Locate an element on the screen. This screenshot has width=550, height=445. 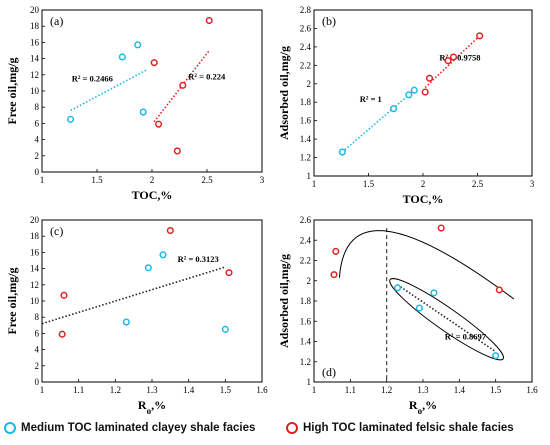
legend-label-medium: Medium TOC laminated clayey shale facies is located at coordinates (138, 428).